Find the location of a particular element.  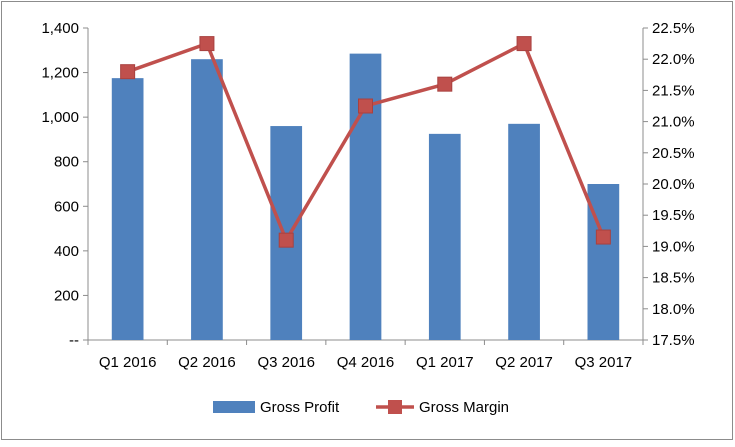

right-axis-tick-label: 21.0% is located at coordinates (673, 122).